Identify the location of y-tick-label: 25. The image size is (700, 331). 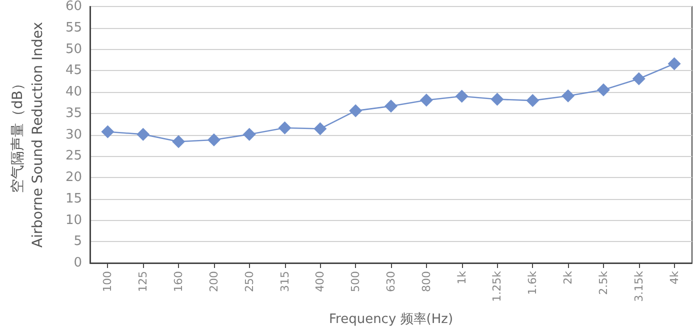
(73, 156).